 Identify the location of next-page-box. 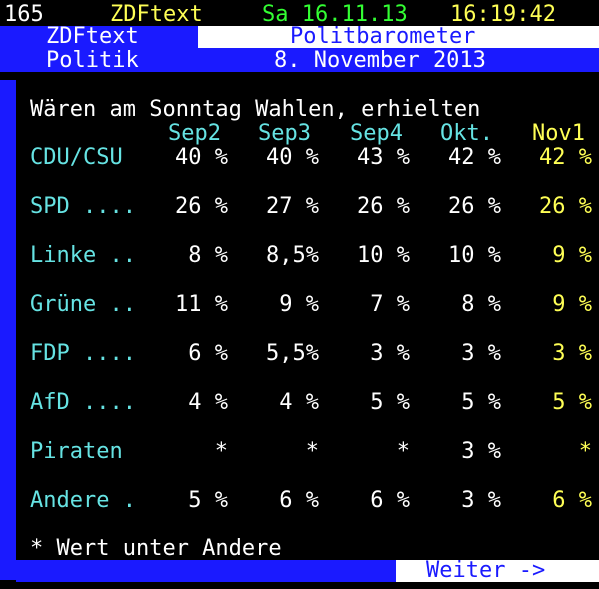
(497, 571).